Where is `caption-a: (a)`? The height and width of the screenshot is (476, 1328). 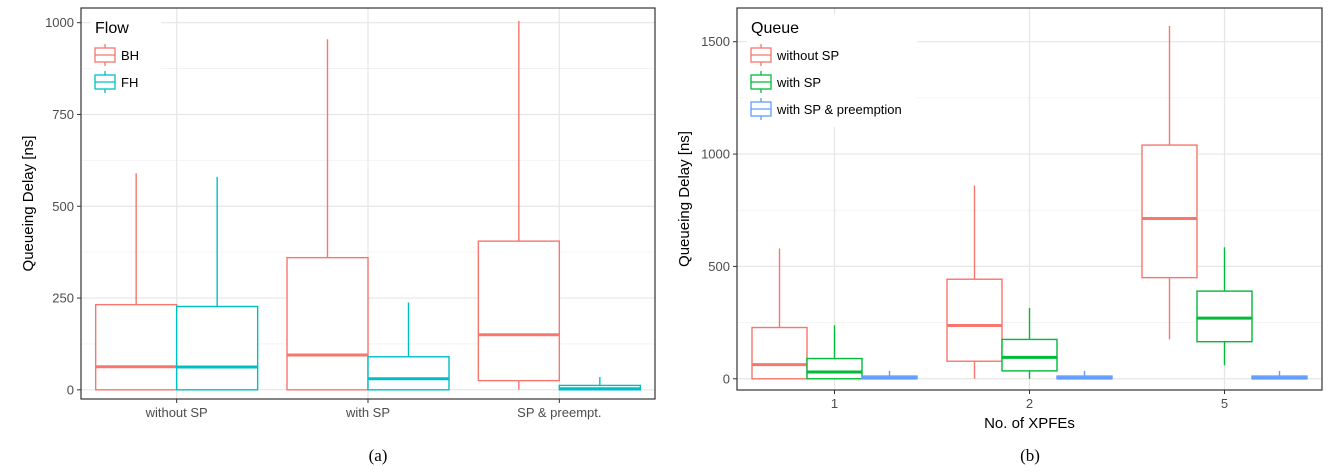 caption-a: (a) is located at coordinates (378, 455).